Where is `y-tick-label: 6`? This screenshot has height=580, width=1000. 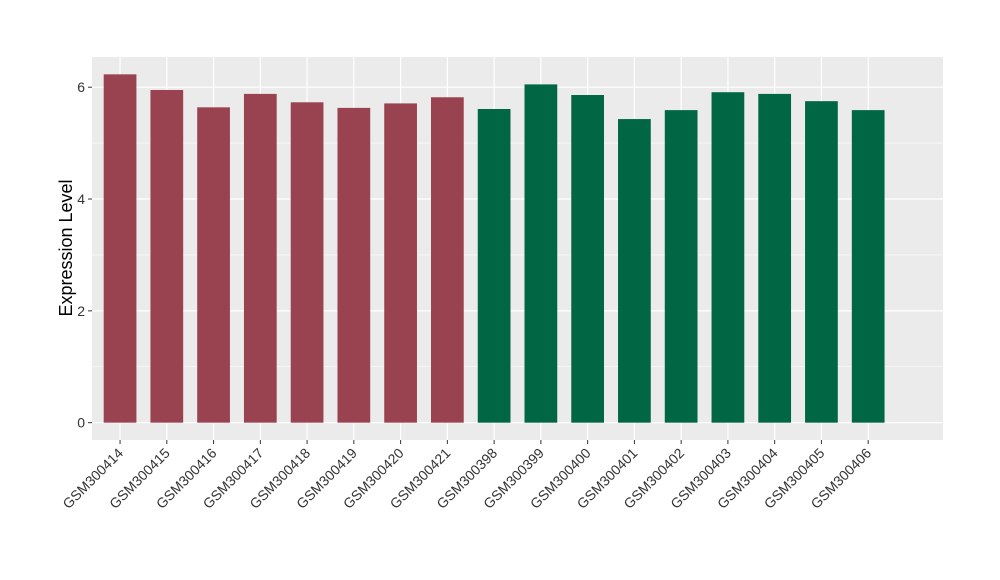 y-tick-label: 6 is located at coordinates (81, 87).